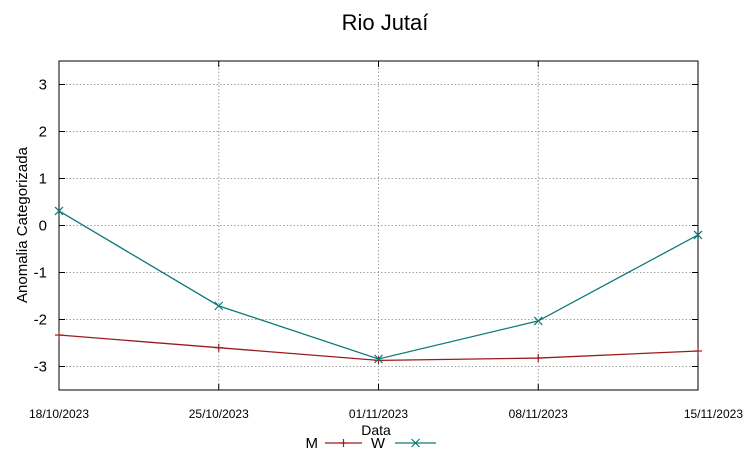 This screenshot has width=753, height=459. Describe the element at coordinates (385, 22) in the screenshot. I see `chart-title: Rio Jutaí` at that location.